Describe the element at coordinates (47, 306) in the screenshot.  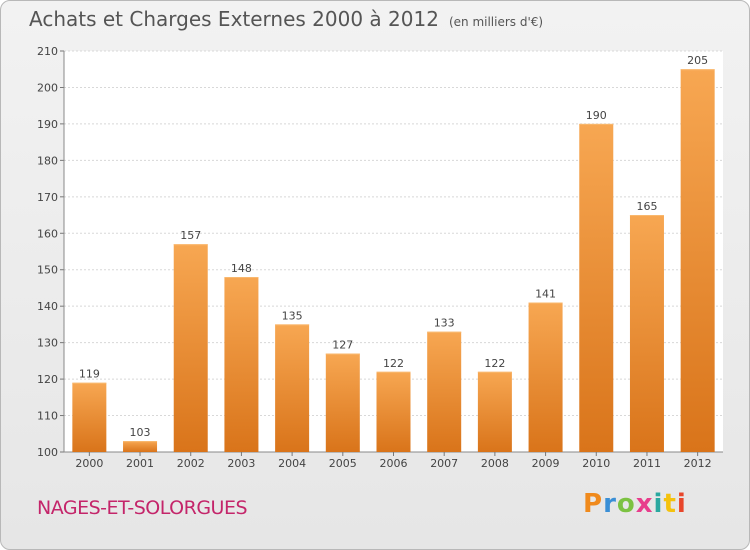
I see `y-tick-label: 140` at that location.